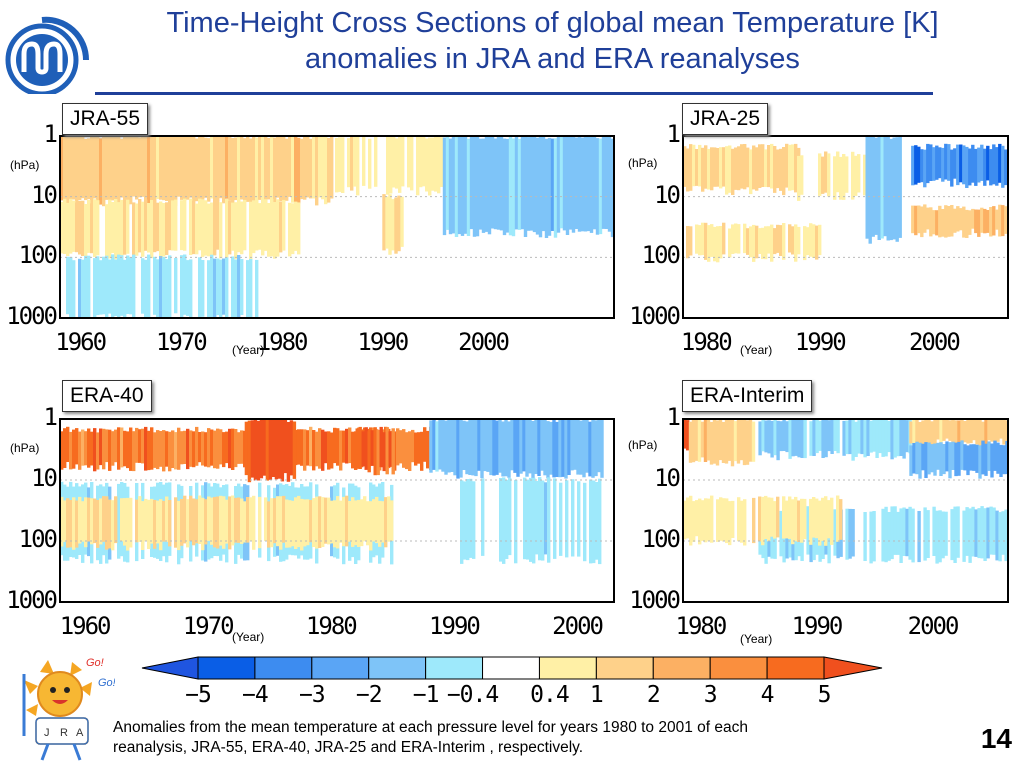 The width and height of the screenshot is (1024, 768). I want to click on ytick-label: 1000, so click(32, 600).